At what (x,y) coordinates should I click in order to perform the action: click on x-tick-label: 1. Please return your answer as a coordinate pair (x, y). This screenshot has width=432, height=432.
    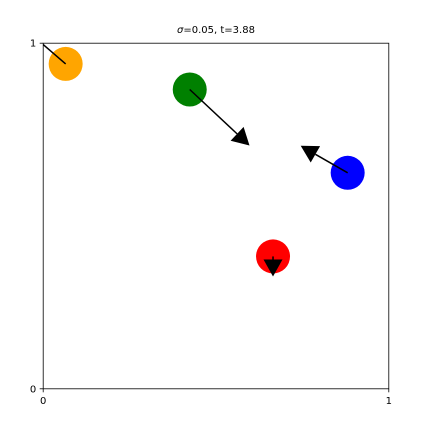
    Looking at the image, I should click on (389, 401).